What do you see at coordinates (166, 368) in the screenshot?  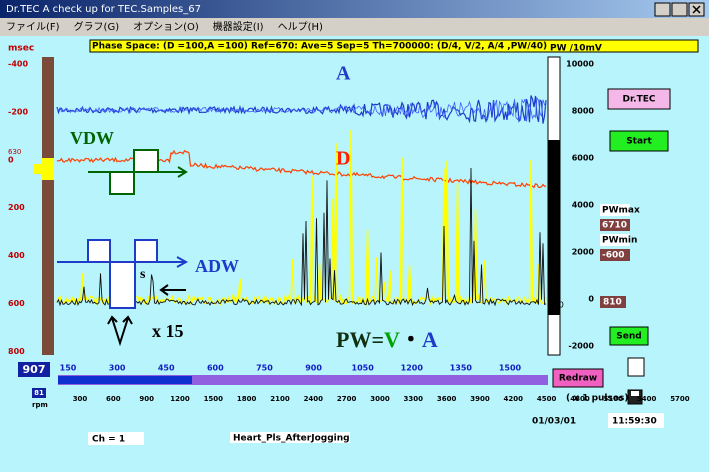 I see `x-tick-label: 450` at bounding box center [166, 368].